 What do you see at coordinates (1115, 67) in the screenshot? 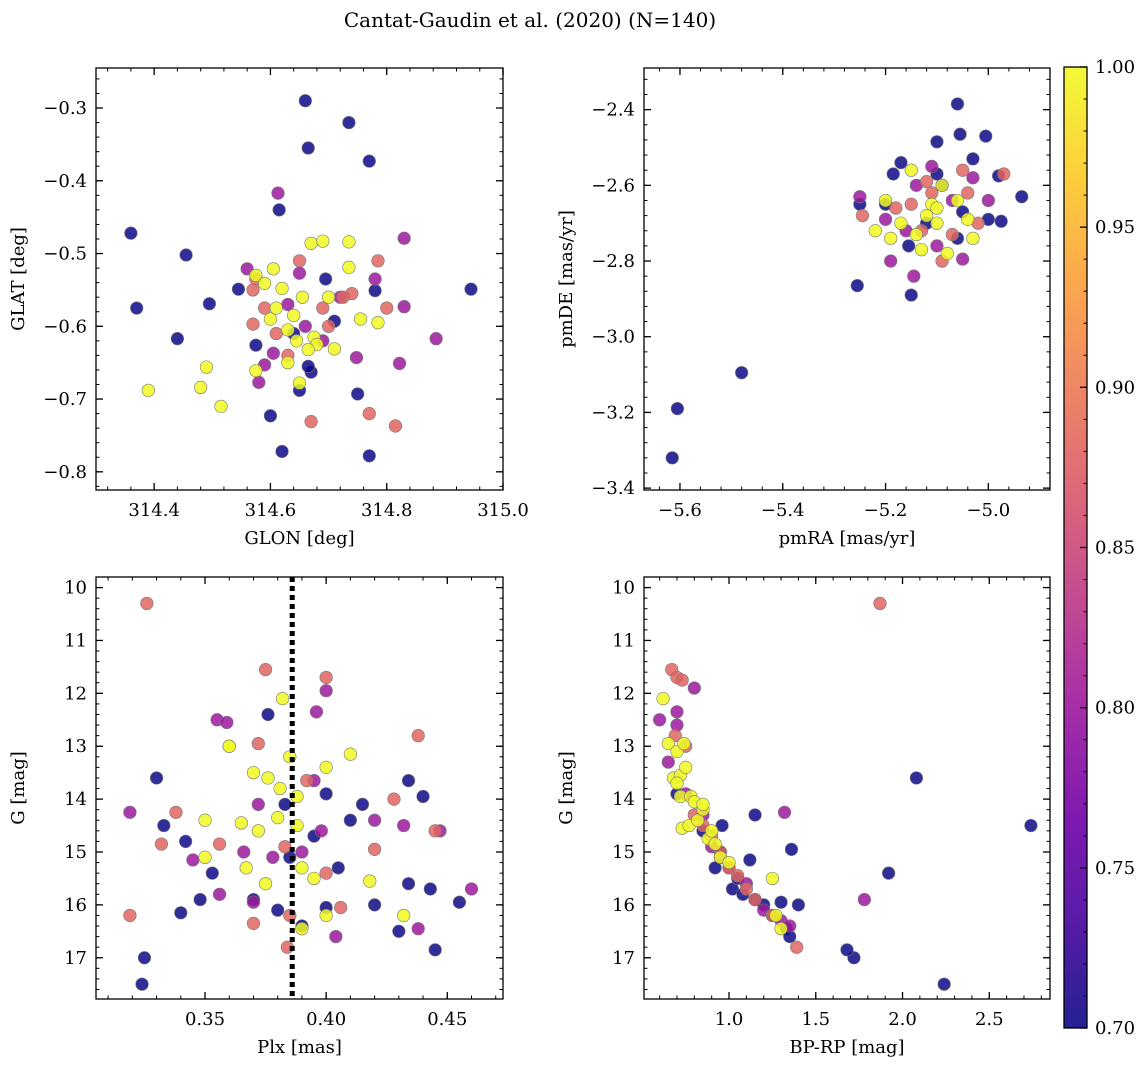
I see `colorbar-tick-label: 1.00` at bounding box center [1115, 67].